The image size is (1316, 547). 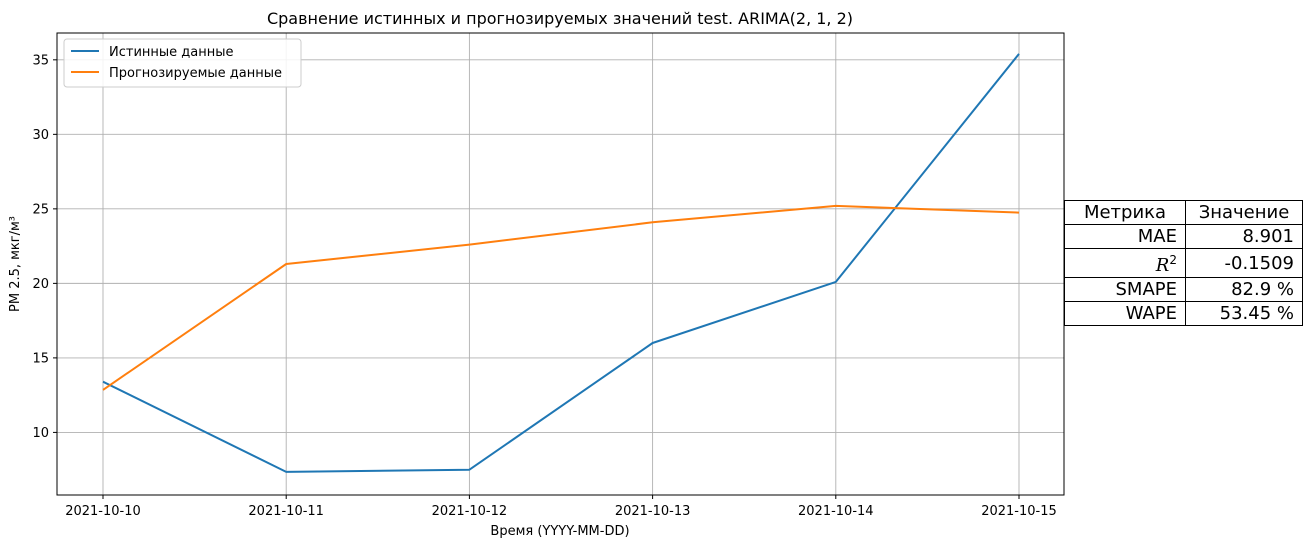 What do you see at coordinates (559, 531) in the screenshot?
I see `x-axis-label: Время (YYYY-MM-DD)` at bounding box center [559, 531].